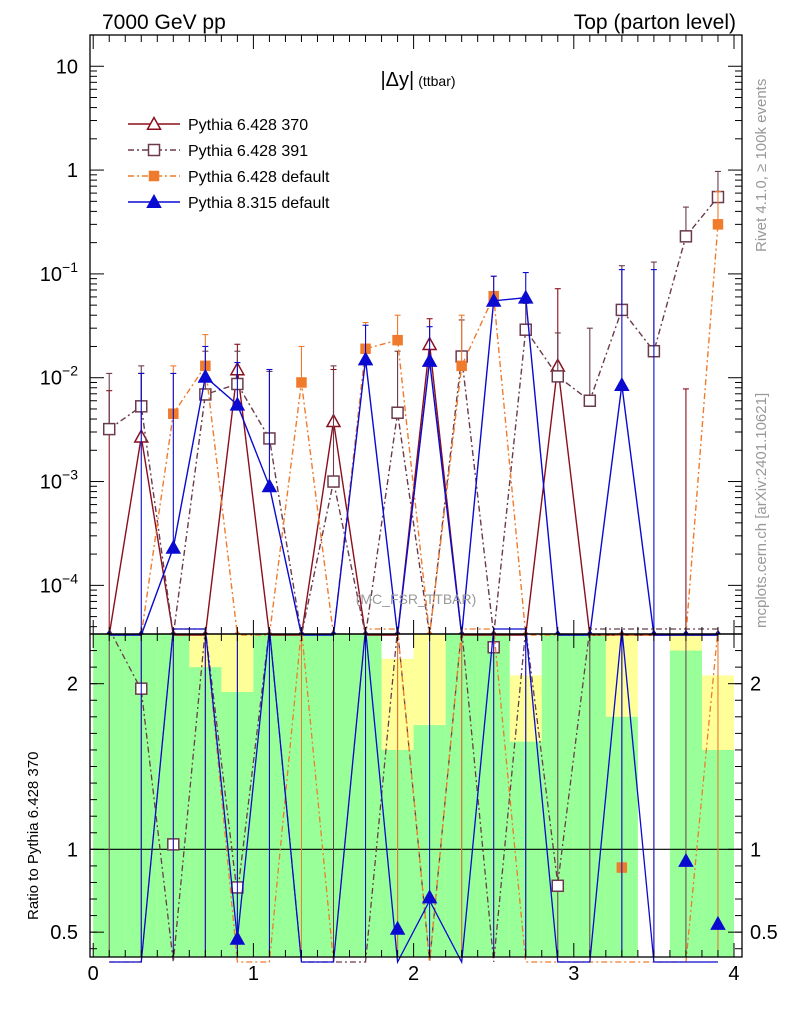 This screenshot has width=786, height=1024. Describe the element at coordinates (59, 583) in the screenshot. I see `main-ytick-label: 10⁻⁴` at that location.